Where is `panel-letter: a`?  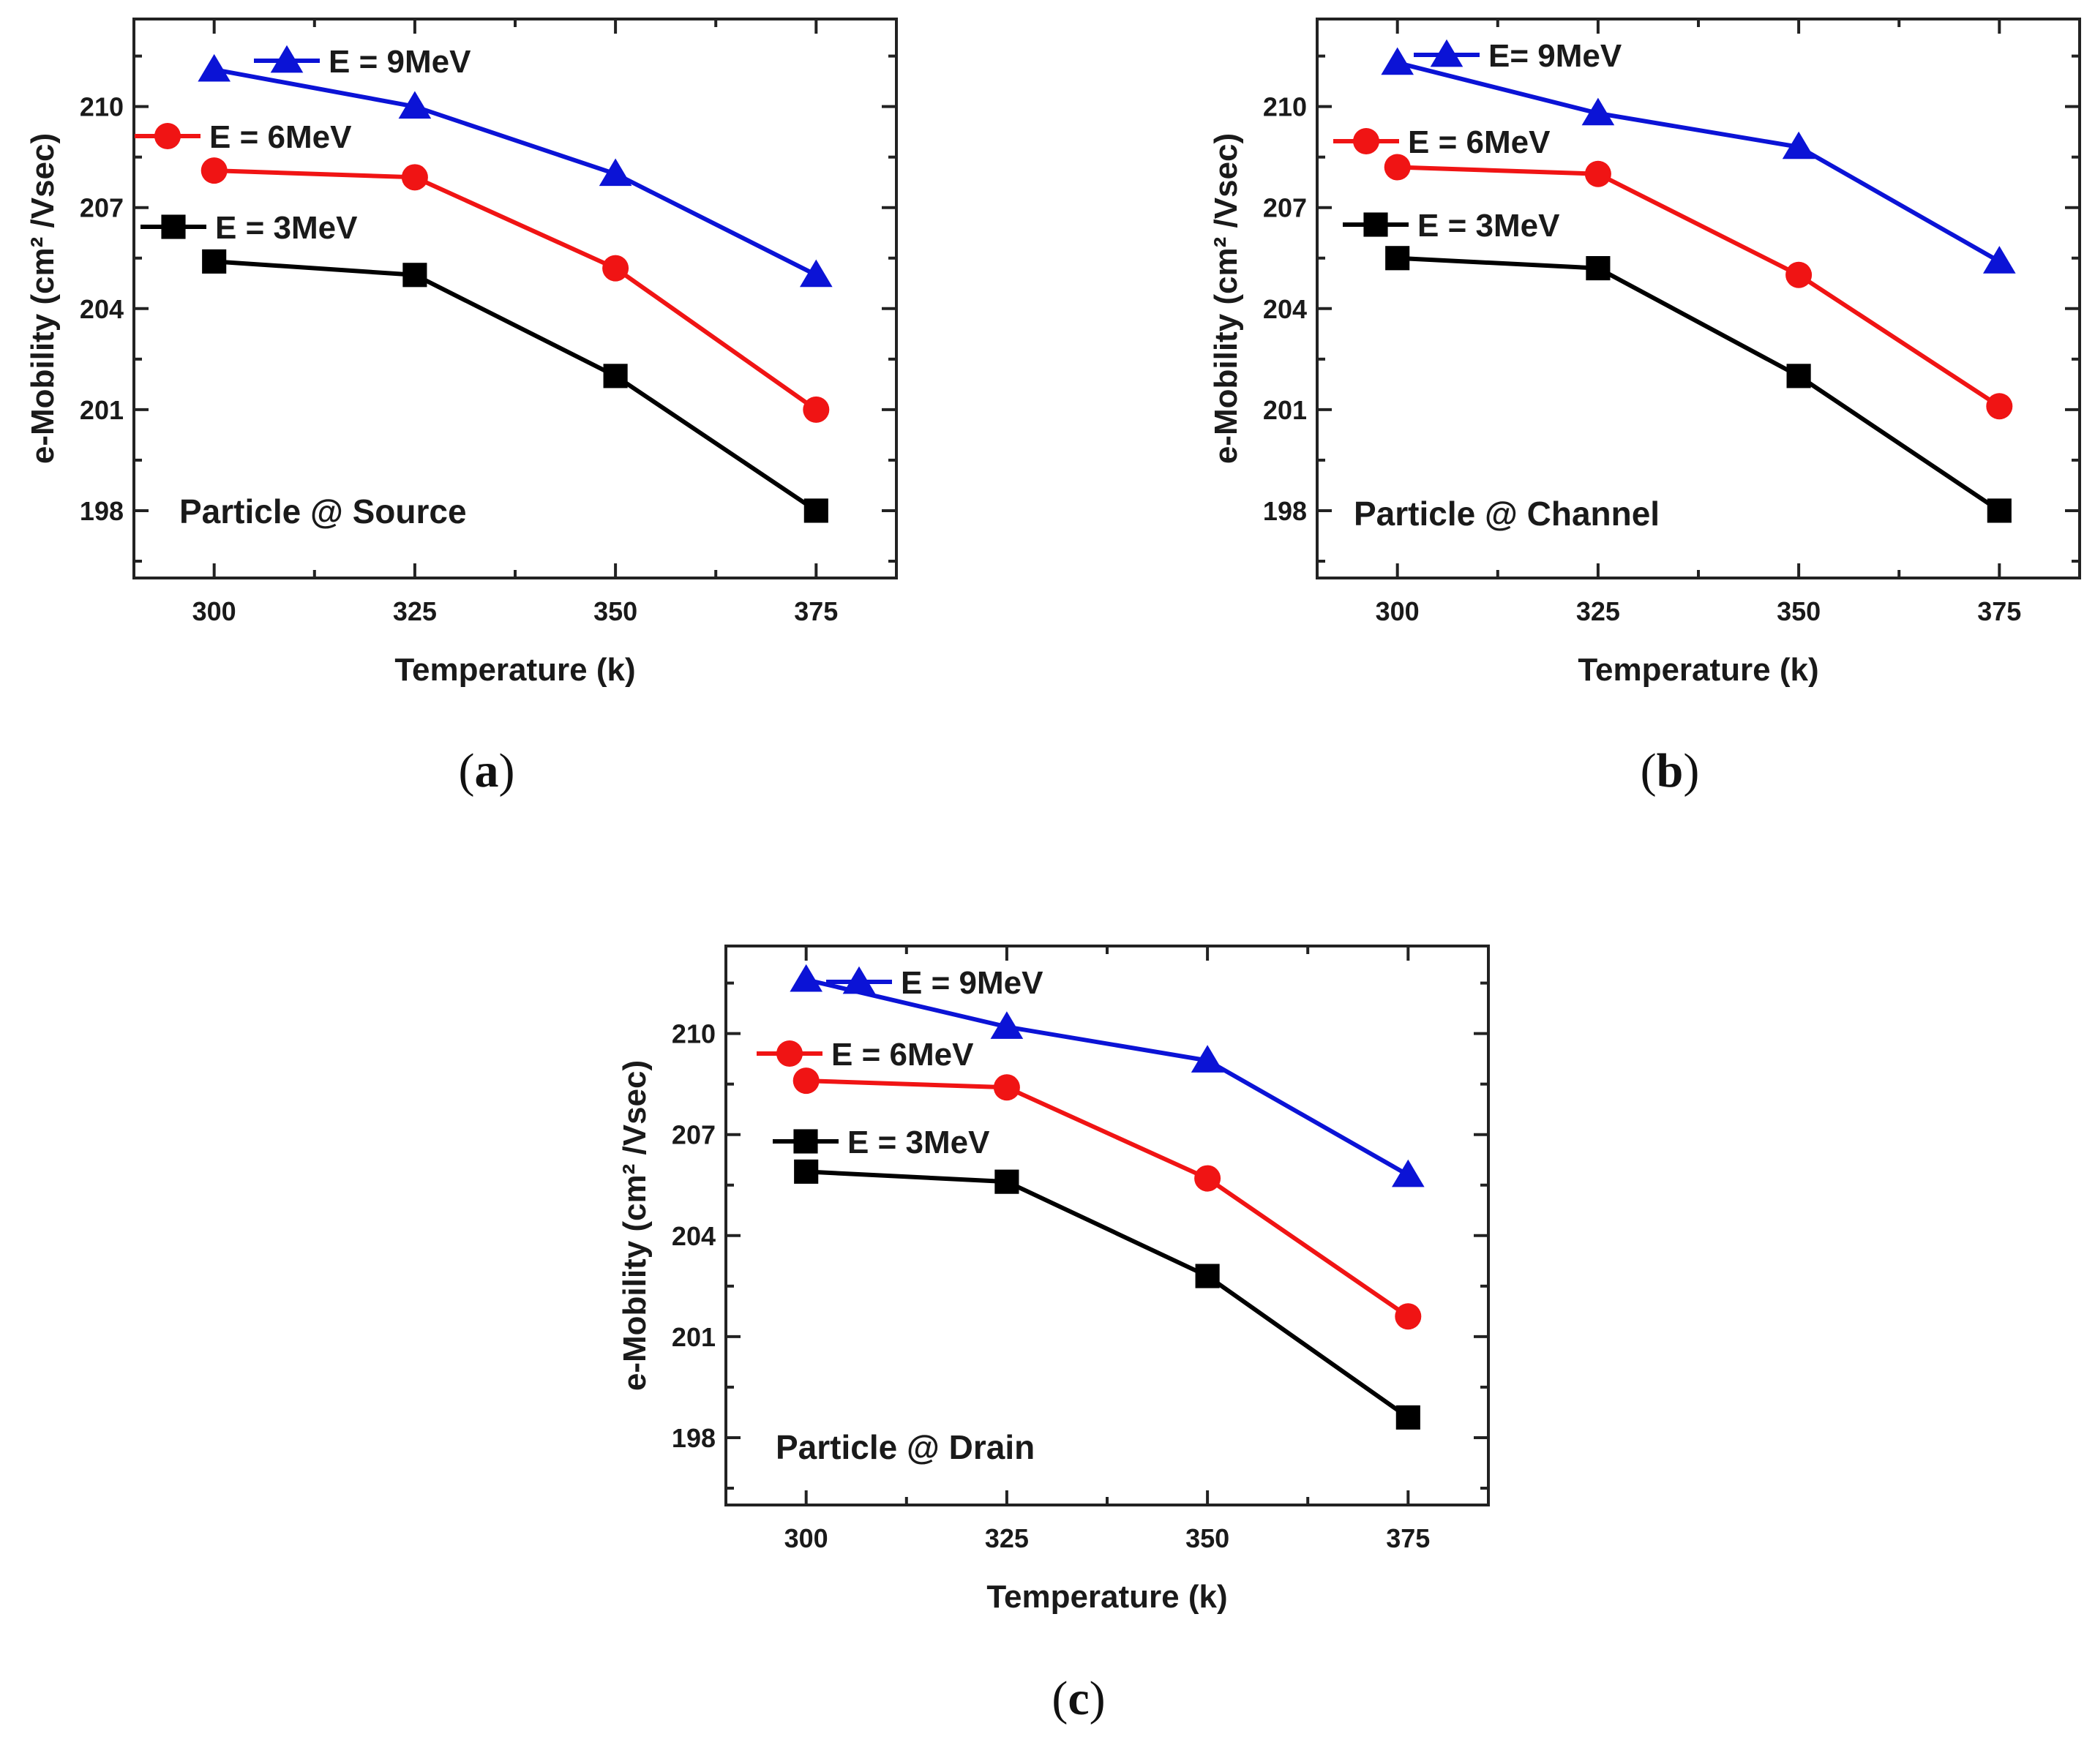 panel-letter: a is located at coordinates (487, 771).